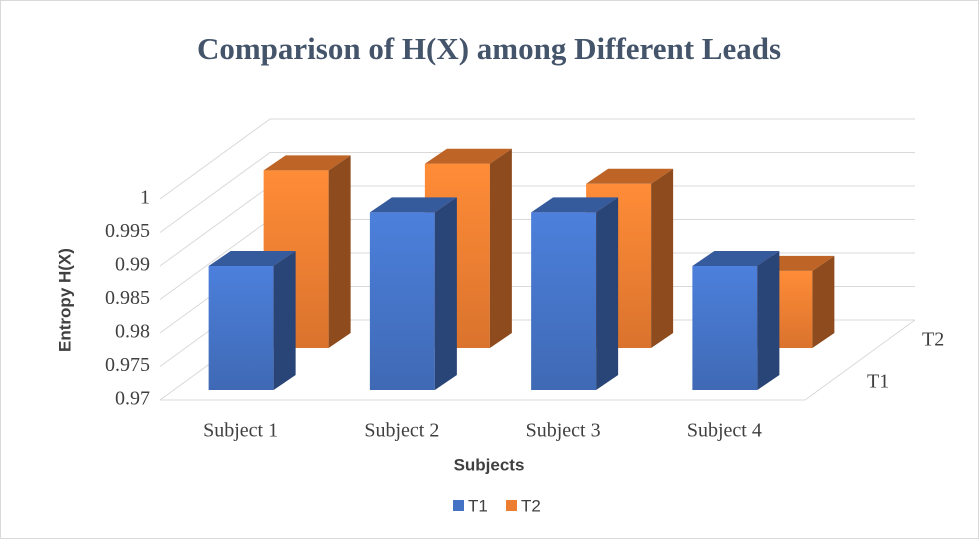 The width and height of the screenshot is (979, 539). What do you see at coordinates (145, 198) in the screenshot?
I see `y-tick-label: 1` at bounding box center [145, 198].